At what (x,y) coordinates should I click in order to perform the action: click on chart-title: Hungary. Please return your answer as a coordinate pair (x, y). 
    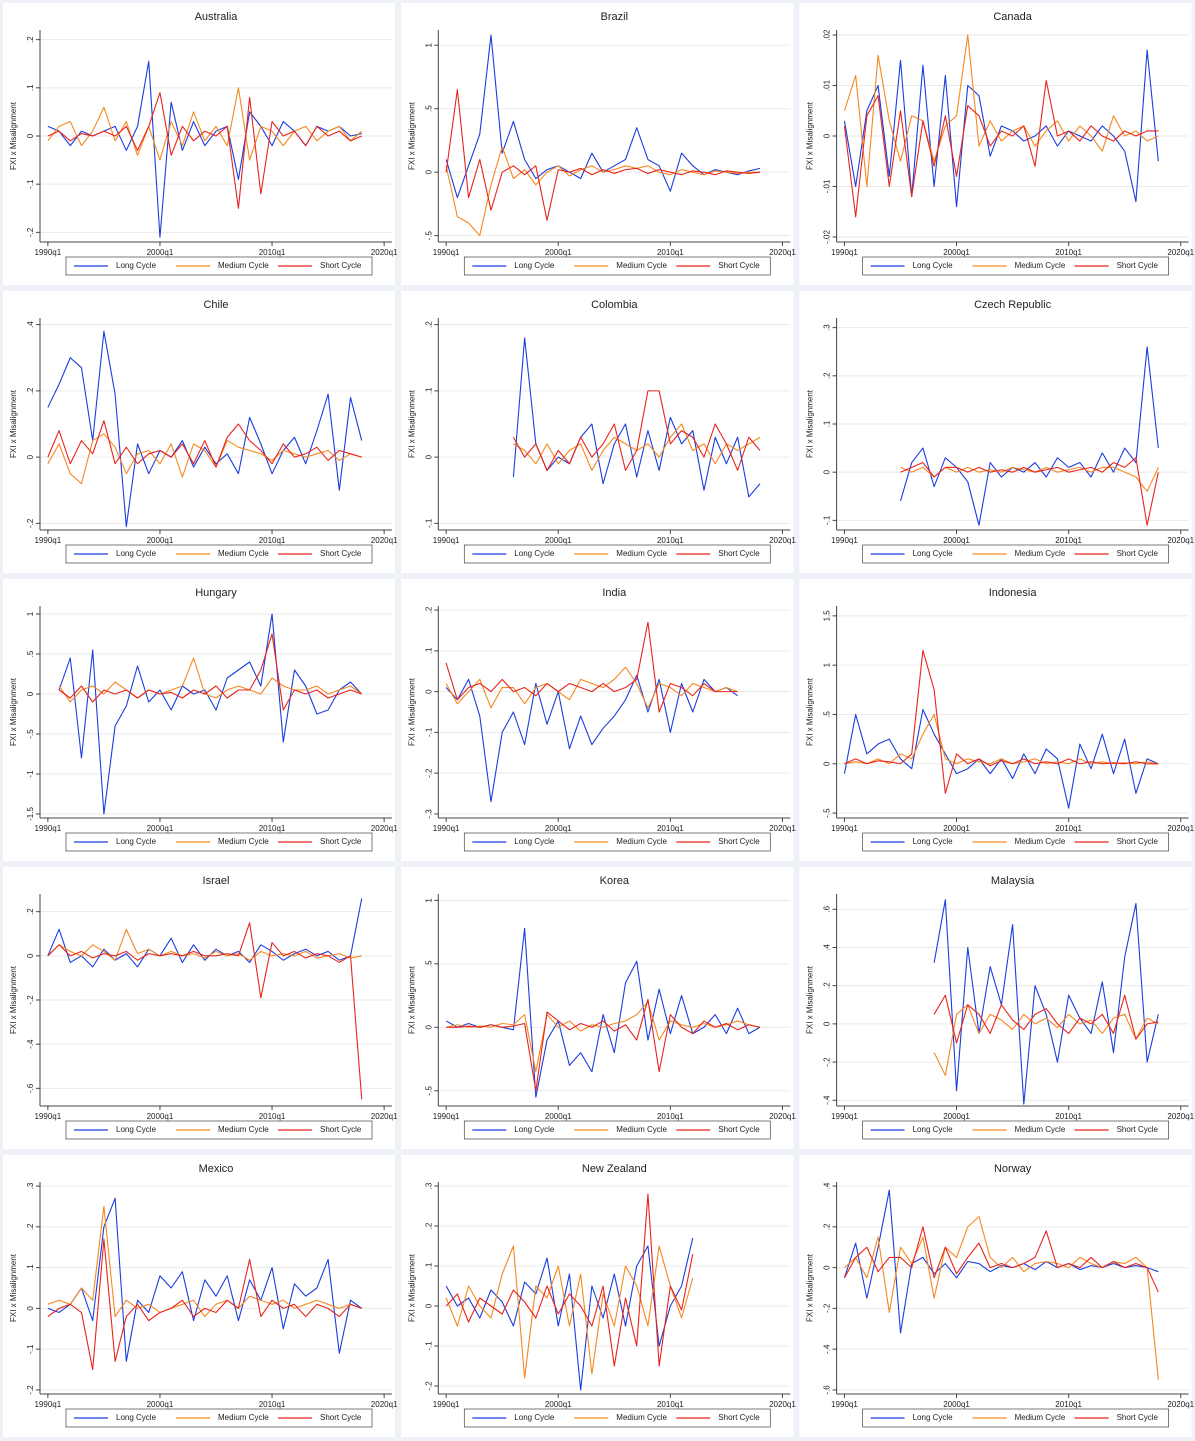
    Looking at the image, I should click on (216, 593).